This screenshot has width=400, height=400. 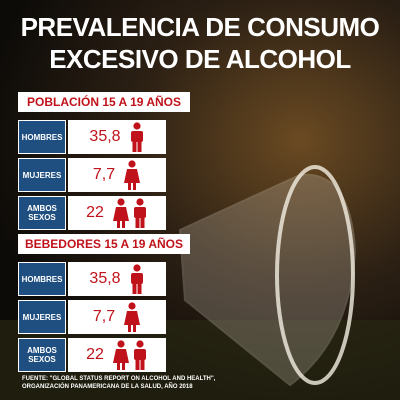 What do you see at coordinates (200, 27) in the screenshot?
I see `title: PREVALENCIA DE CONSUMO` at bounding box center [200, 27].